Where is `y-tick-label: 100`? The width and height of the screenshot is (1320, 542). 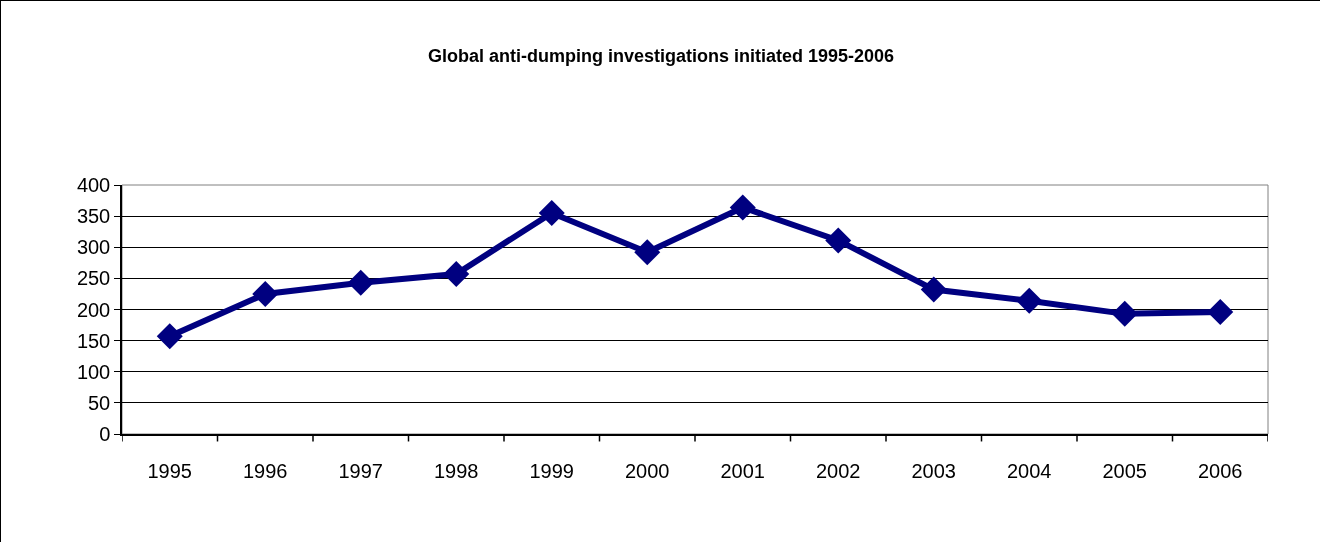 y-tick-label: 100 is located at coordinates (93, 371).